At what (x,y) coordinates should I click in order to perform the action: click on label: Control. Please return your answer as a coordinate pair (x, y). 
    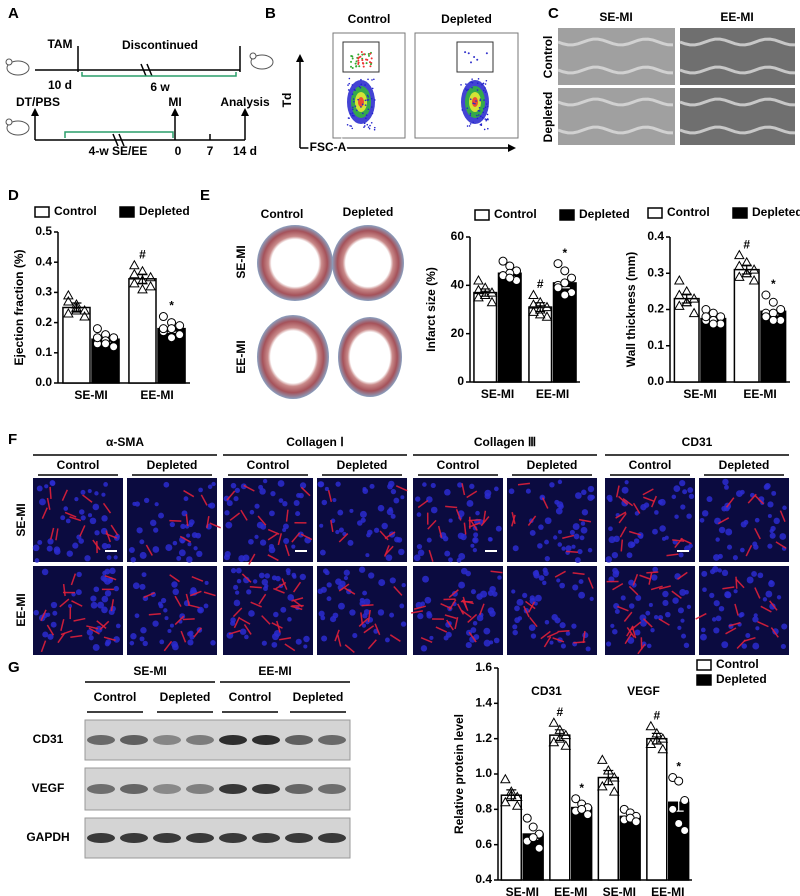
    Looking at the image, I should click on (458, 465).